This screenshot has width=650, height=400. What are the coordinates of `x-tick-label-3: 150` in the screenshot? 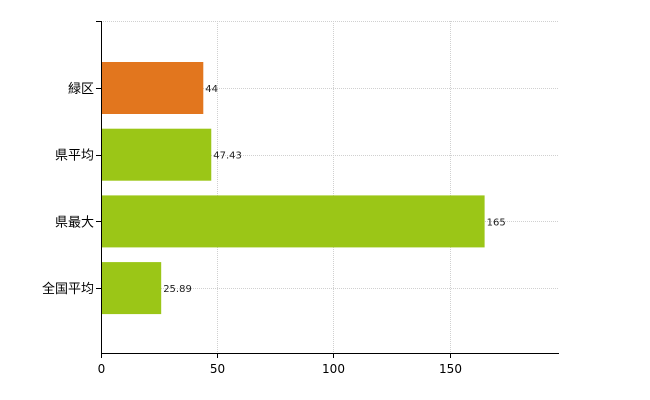 It's located at (450, 369).